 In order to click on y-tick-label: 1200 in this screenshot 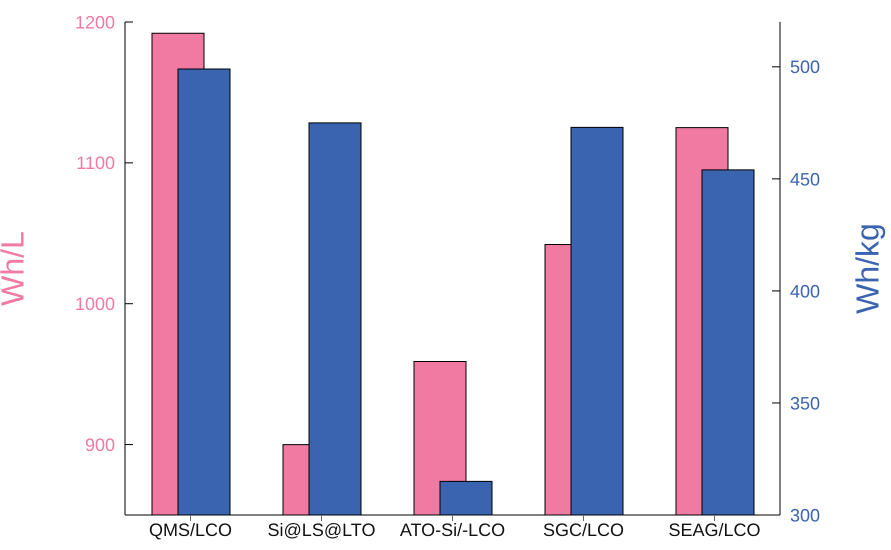, I will do `click(94, 22)`.